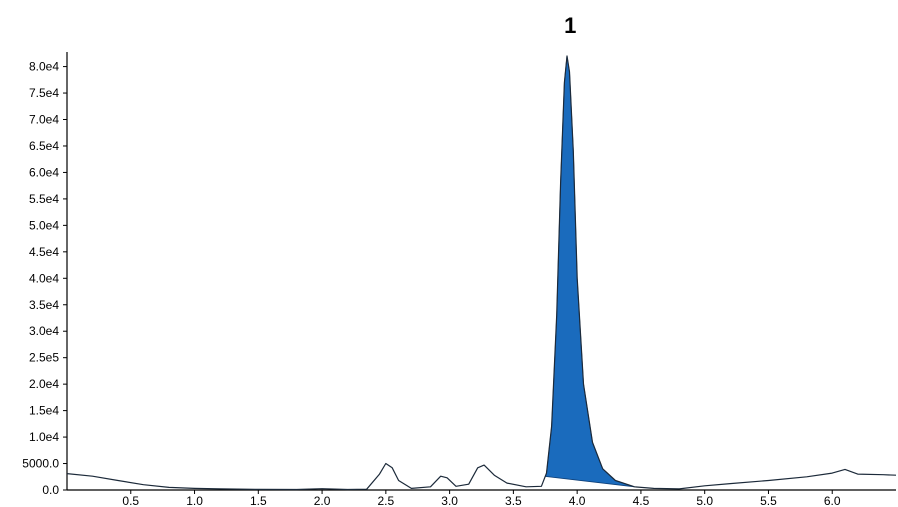 This screenshot has height=507, width=898. What do you see at coordinates (641, 500) in the screenshot?
I see `x-tick-label: 4.5` at bounding box center [641, 500].